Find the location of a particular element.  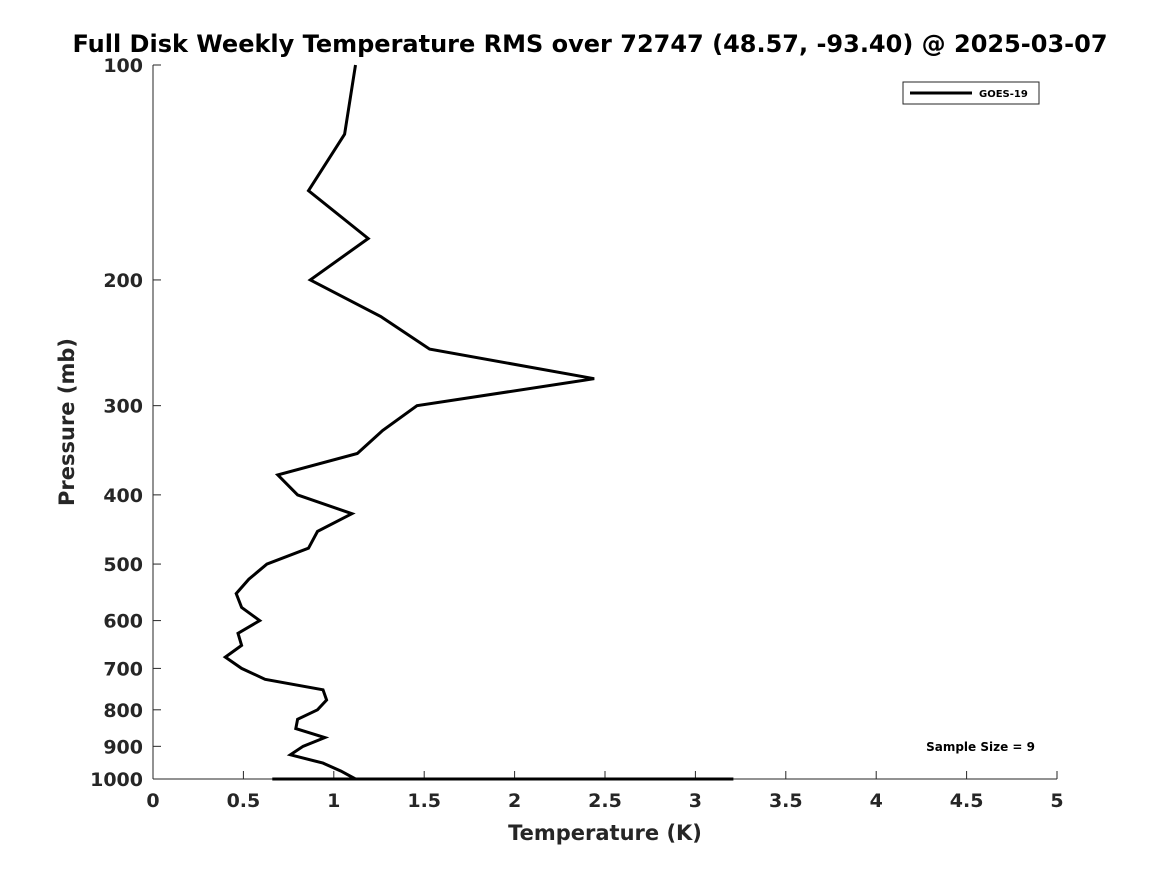

x-tick-label: 5 is located at coordinates (1056, 801).